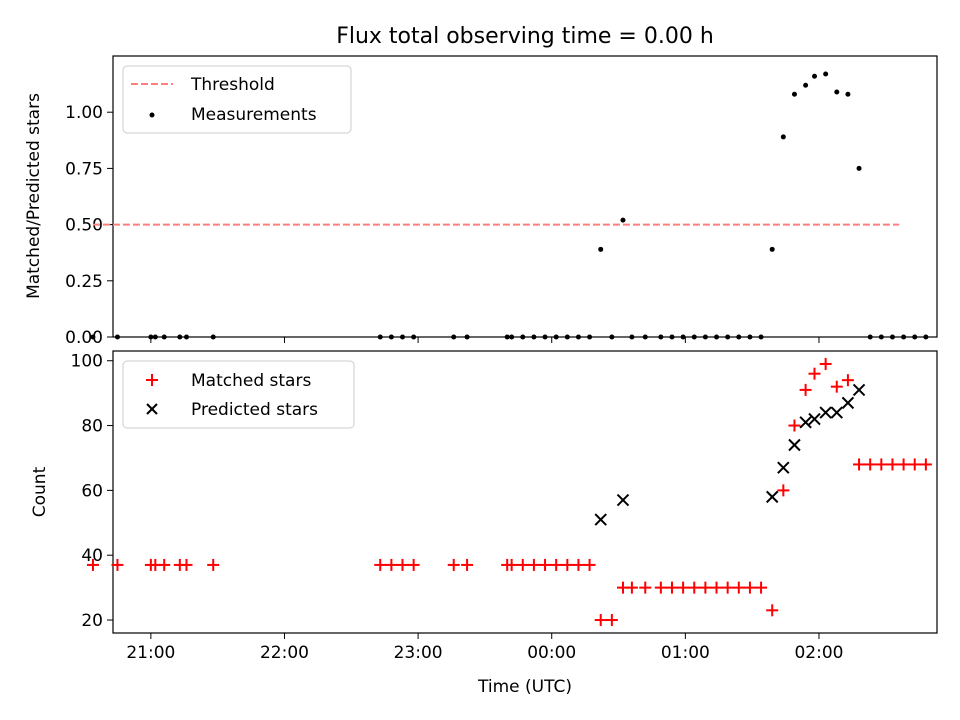 The image size is (960, 720). Describe the element at coordinates (818, 653) in the screenshot. I see `bottom-x-tick-label: 02:00` at that location.